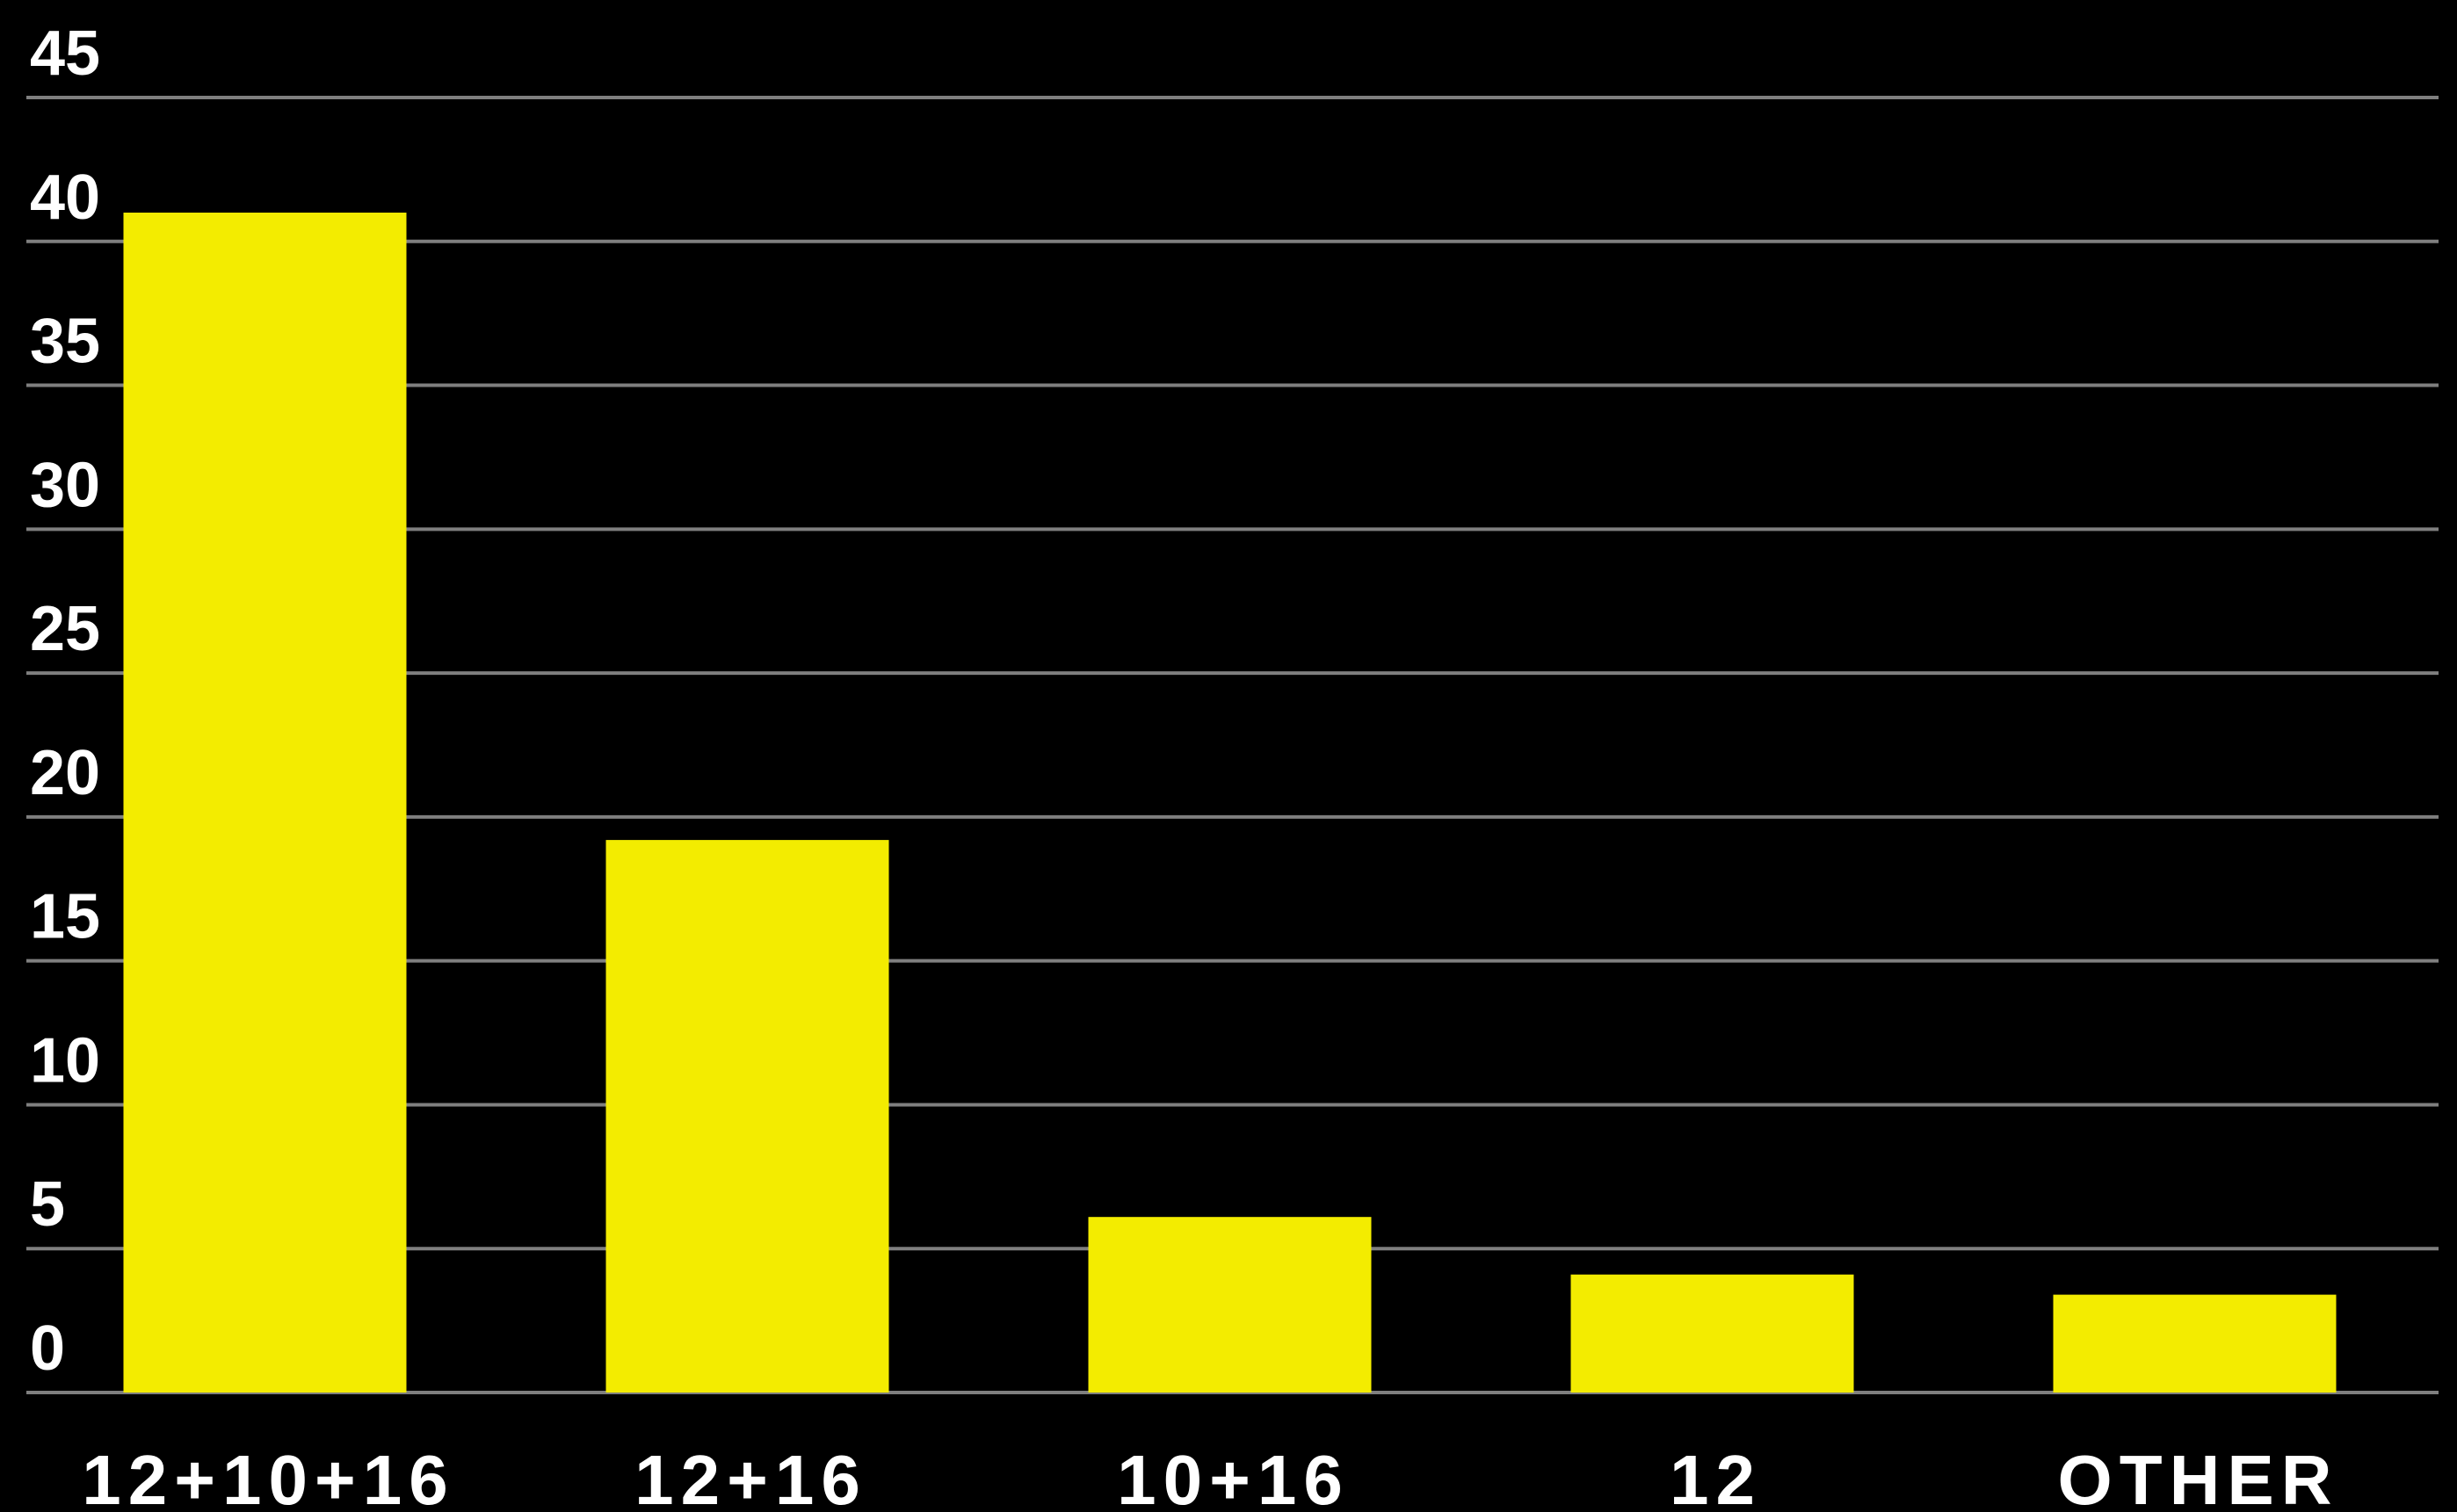 This screenshot has height=1512, width=2457. I want to click on x-category-label: 12+16, so click(750, 1476).